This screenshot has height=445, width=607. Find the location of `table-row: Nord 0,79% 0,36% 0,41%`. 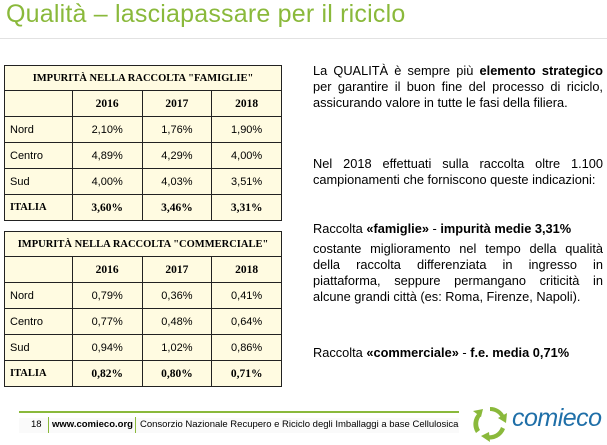

table-row: Nord 0,79% 0,36% 0,41% is located at coordinates (143, 295).